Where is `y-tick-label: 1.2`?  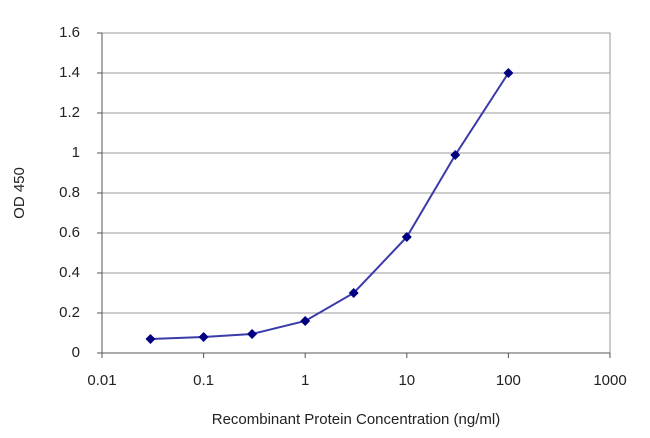
y-tick-label: 1.2 is located at coordinates (69, 112).